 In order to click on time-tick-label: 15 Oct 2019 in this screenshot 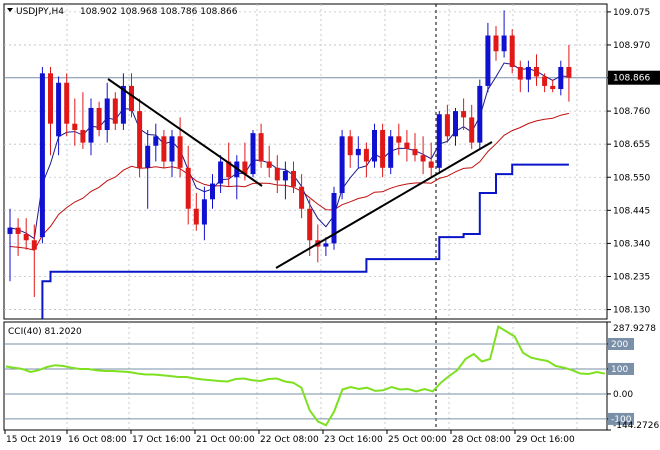, I will do `click(34, 440)`.